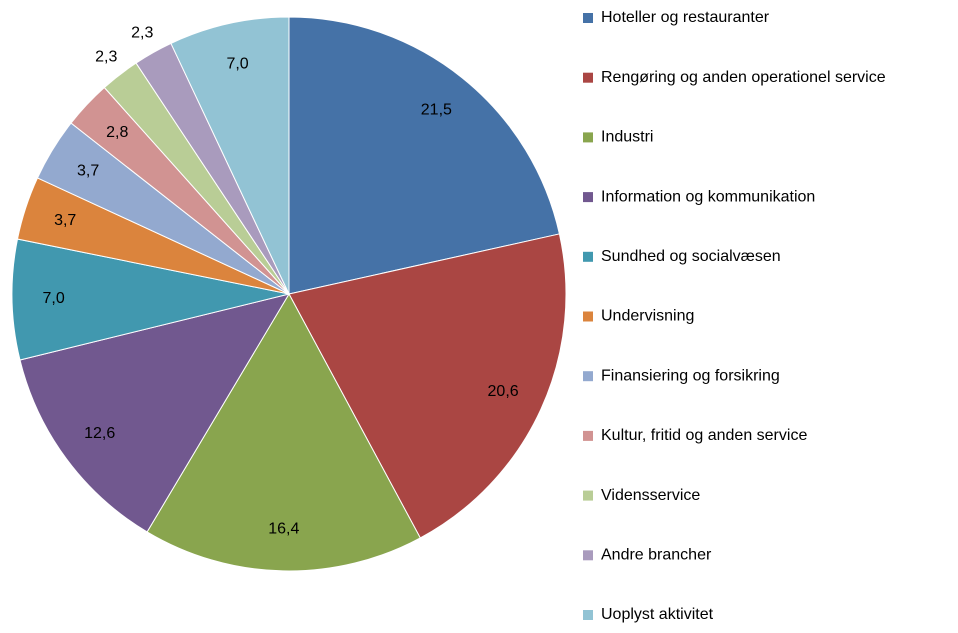 The width and height of the screenshot is (958, 633). I want to click on legend-label: Vidensservice, so click(650, 495).